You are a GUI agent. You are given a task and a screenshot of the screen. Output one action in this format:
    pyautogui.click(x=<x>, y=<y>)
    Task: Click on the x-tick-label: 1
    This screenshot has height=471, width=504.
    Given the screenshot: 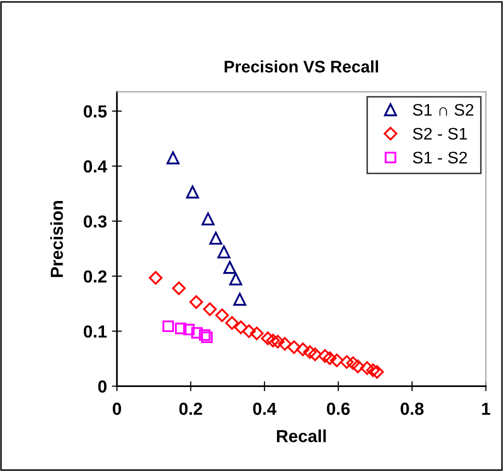 What is the action you would take?
    pyautogui.click(x=486, y=408)
    